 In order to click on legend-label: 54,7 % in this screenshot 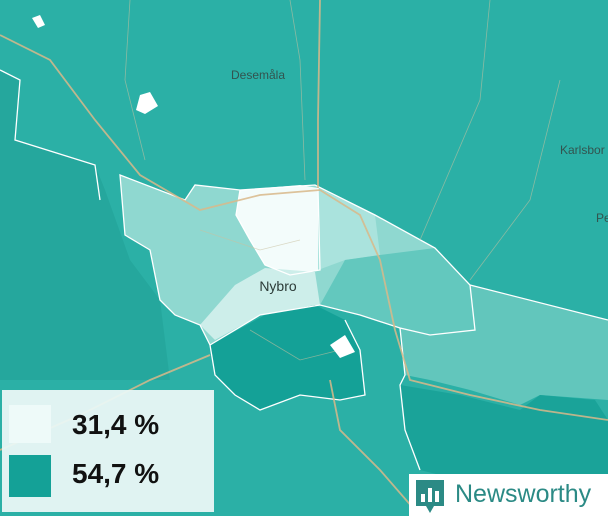, I will do `click(115, 473)`.